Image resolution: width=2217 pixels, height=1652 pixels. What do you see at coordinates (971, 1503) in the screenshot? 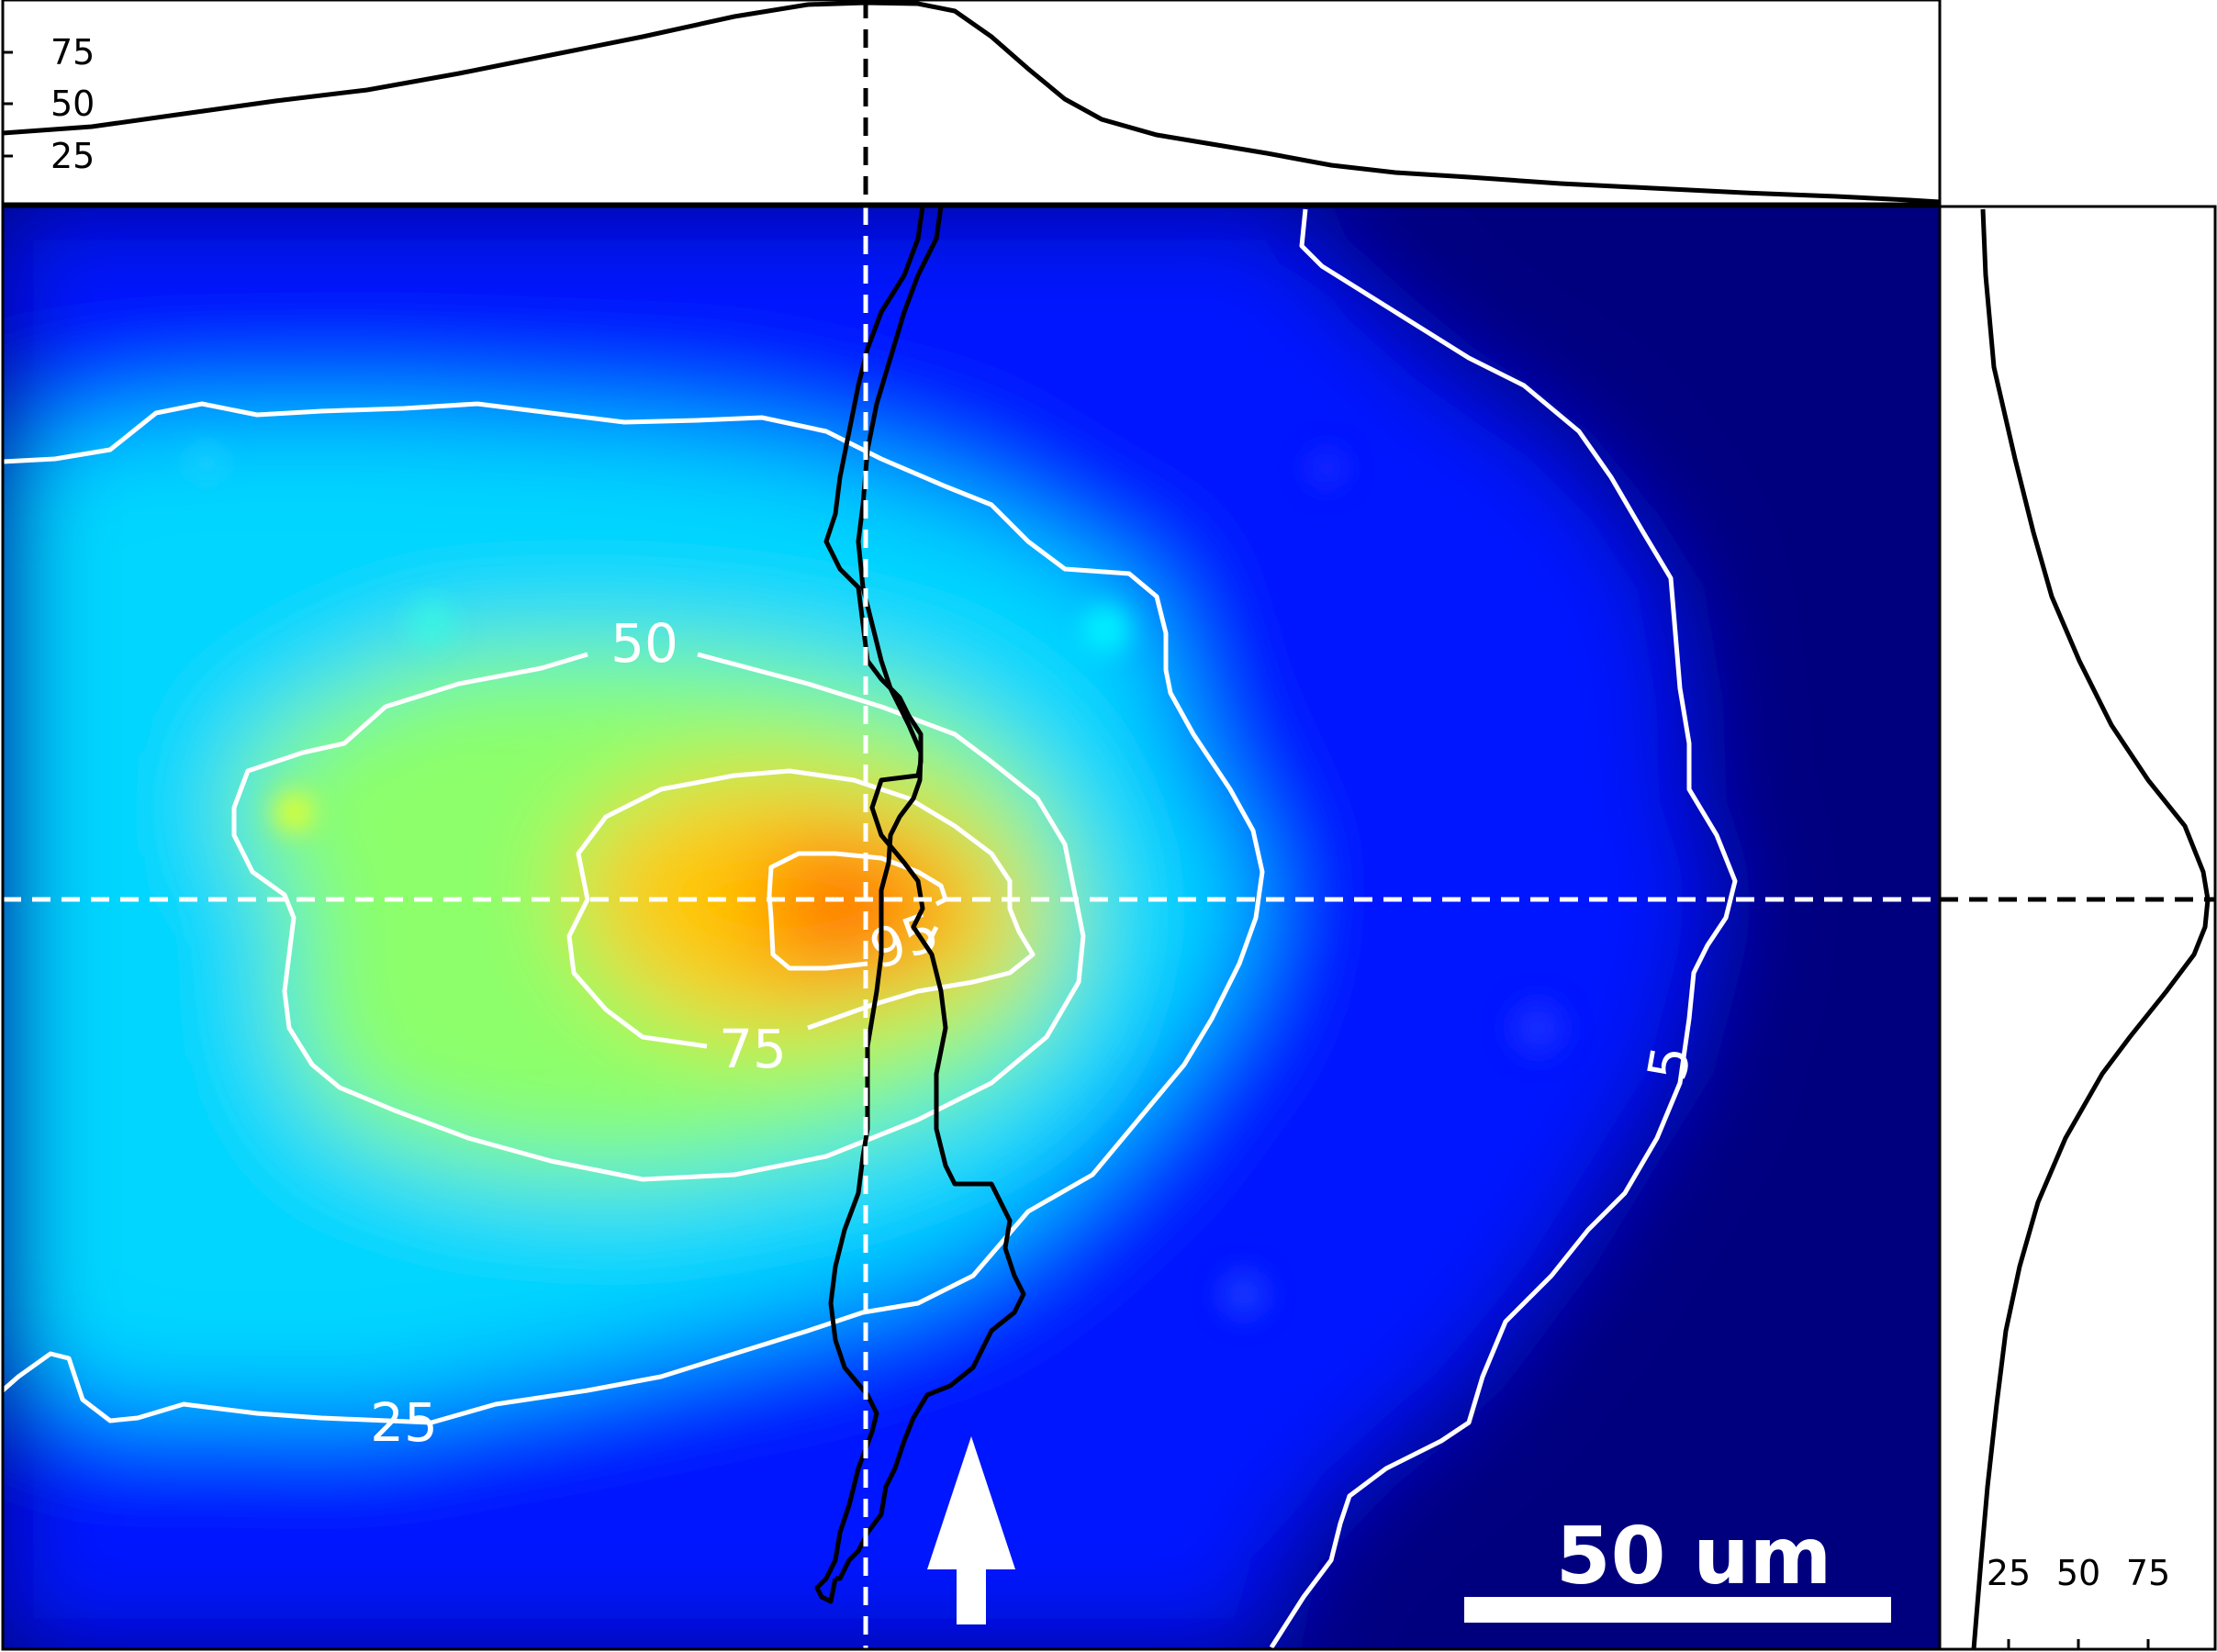
I see `up-arrow-head` at bounding box center [971, 1503].